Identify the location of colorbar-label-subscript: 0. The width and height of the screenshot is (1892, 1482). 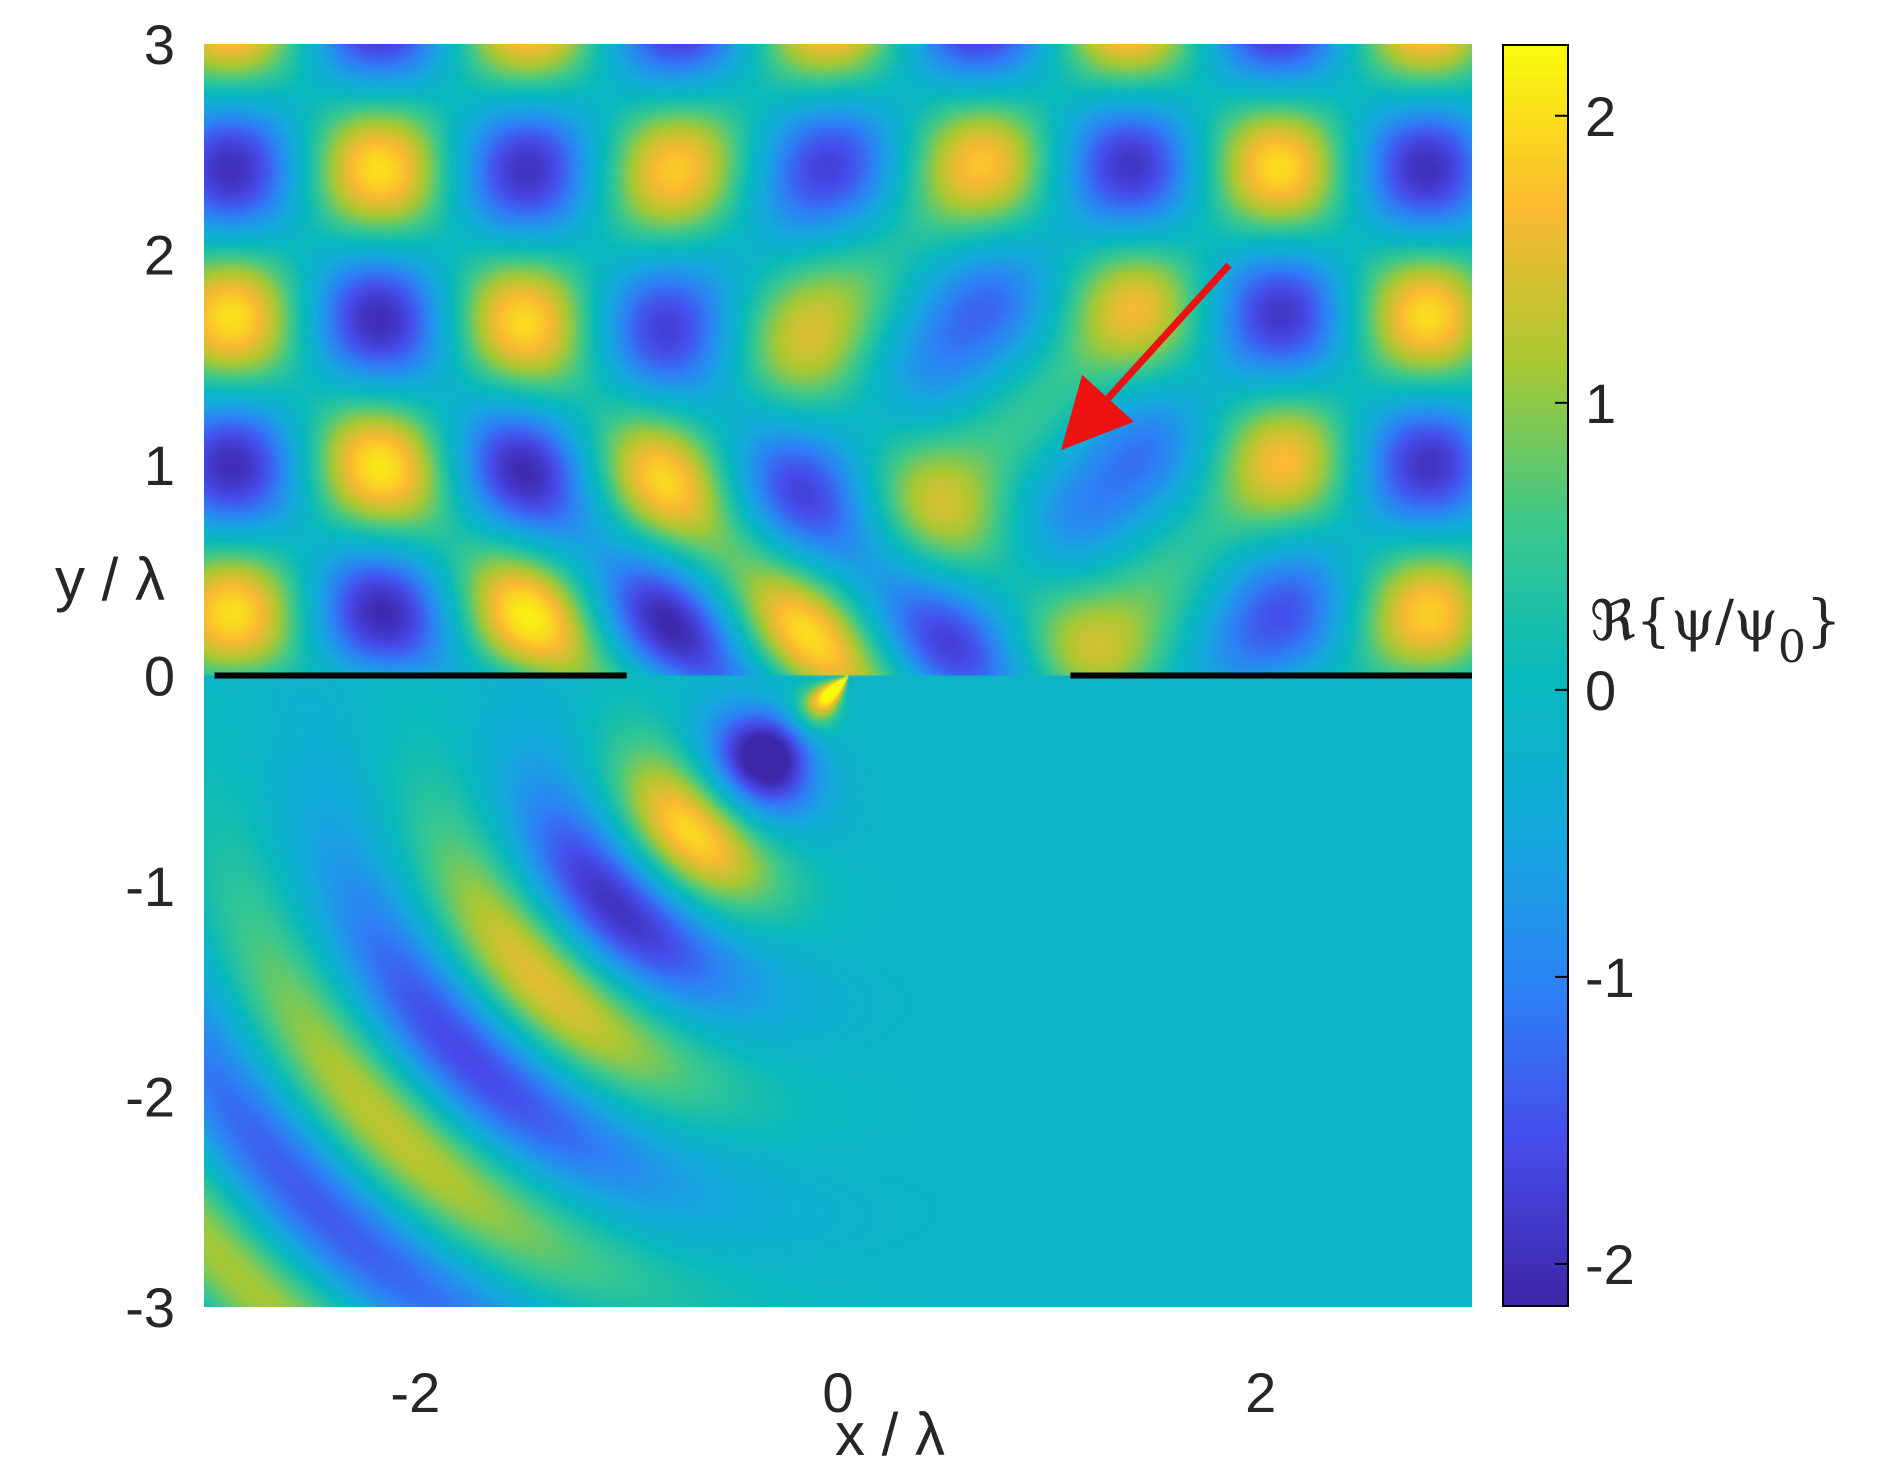
(1792, 647).